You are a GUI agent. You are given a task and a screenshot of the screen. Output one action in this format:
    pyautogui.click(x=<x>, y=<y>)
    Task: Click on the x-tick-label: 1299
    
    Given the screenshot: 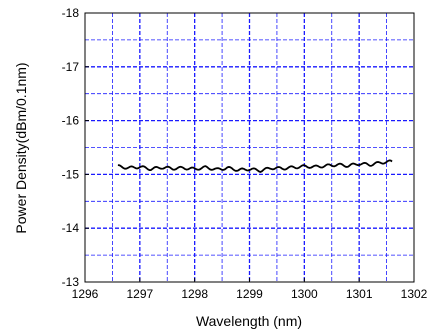 What is the action you would take?
    pyautogui.click(x=249, y=294)
    